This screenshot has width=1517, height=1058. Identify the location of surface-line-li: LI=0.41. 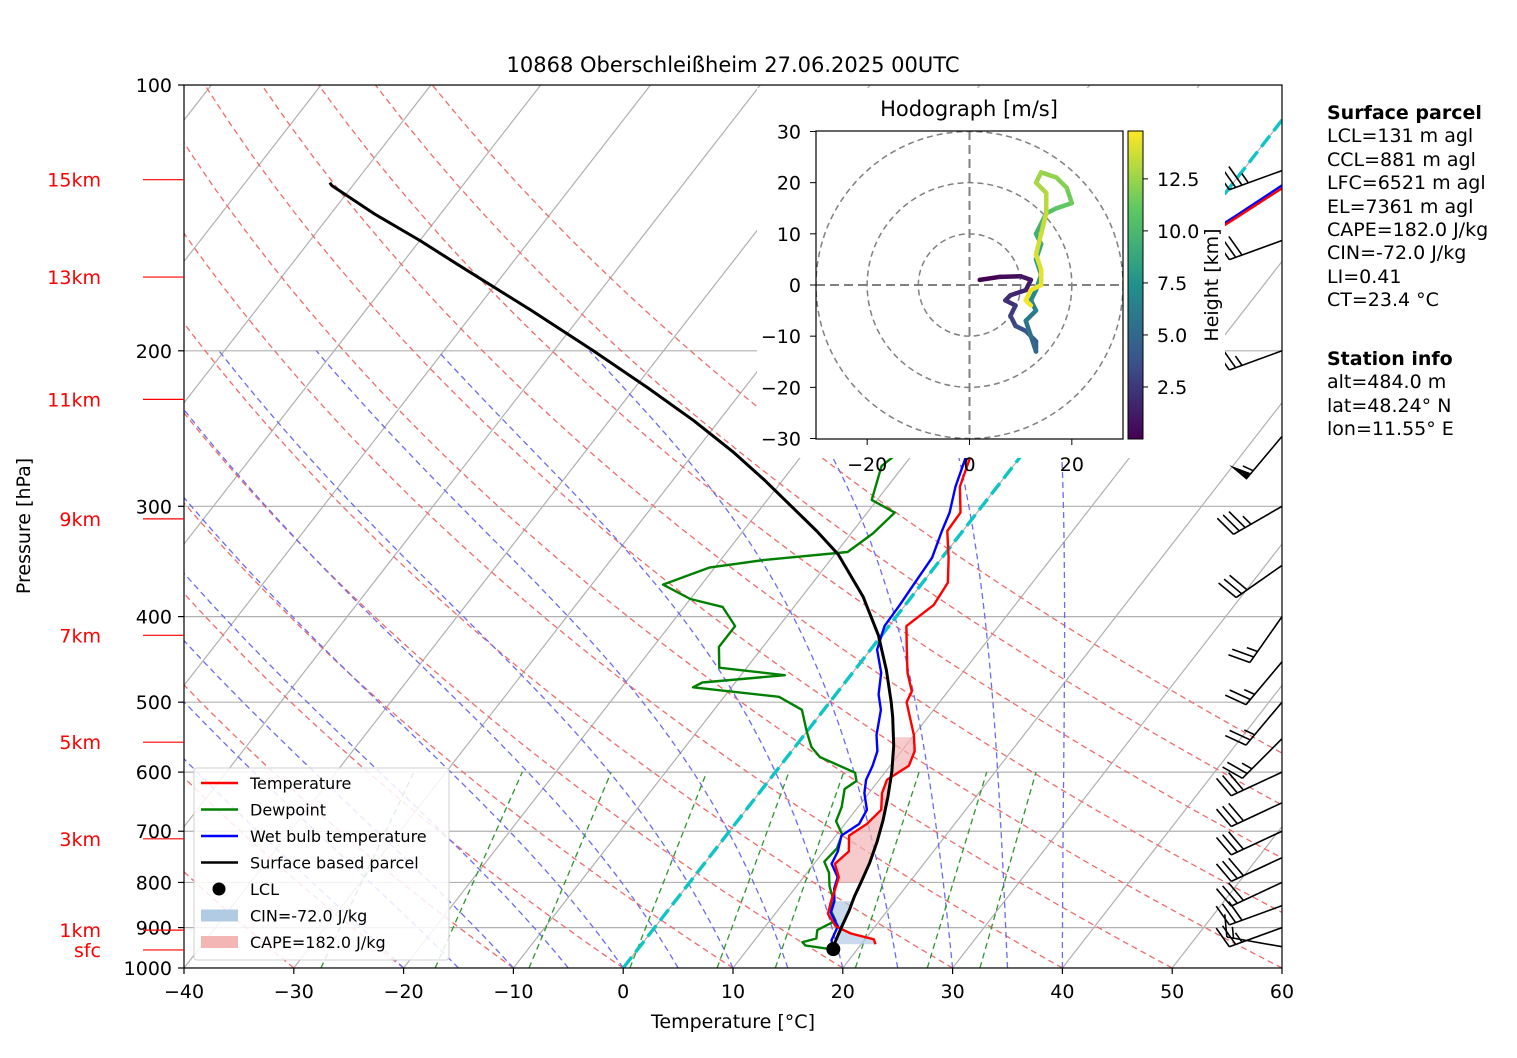
(1364, 276).